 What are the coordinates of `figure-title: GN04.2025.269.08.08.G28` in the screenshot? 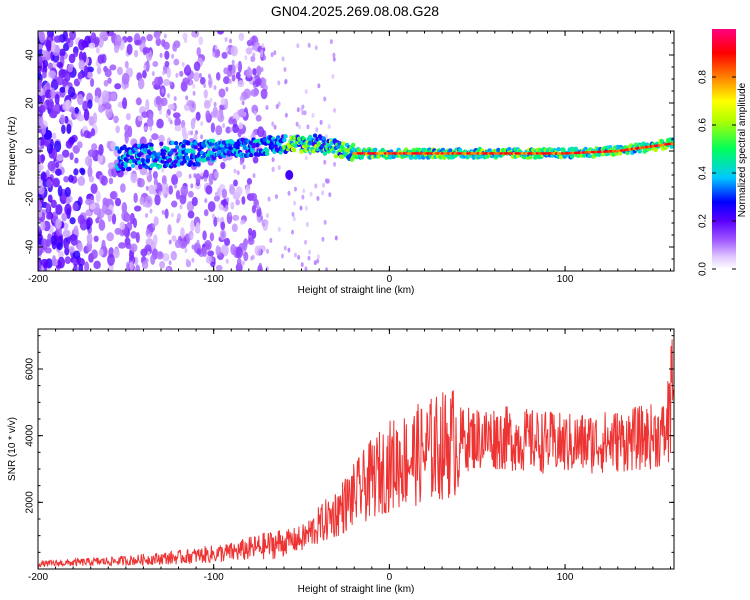 It's located at (355, 11).